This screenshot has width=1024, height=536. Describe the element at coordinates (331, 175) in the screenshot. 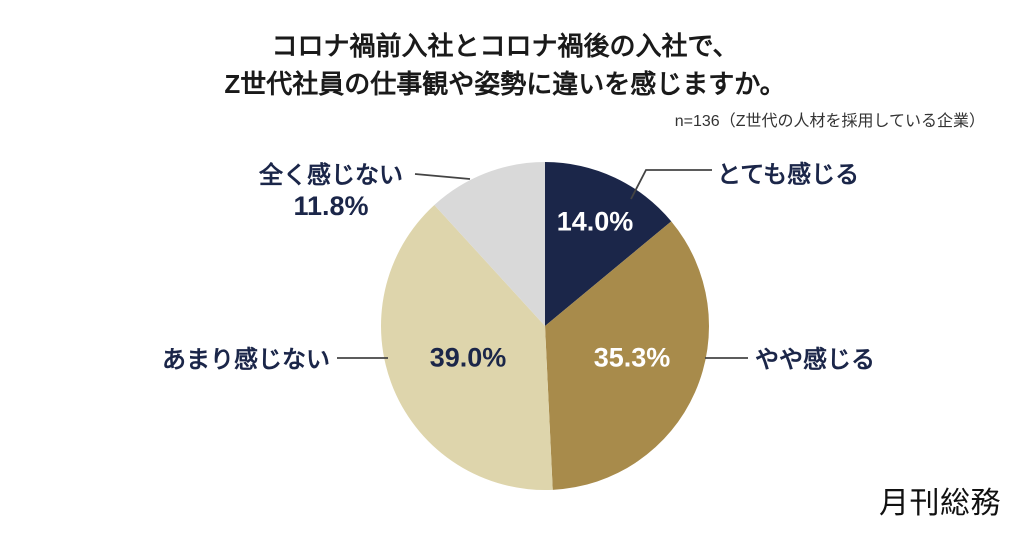

I see `slice-label-mattaku-kanjinai: 全く感じない` at that location.